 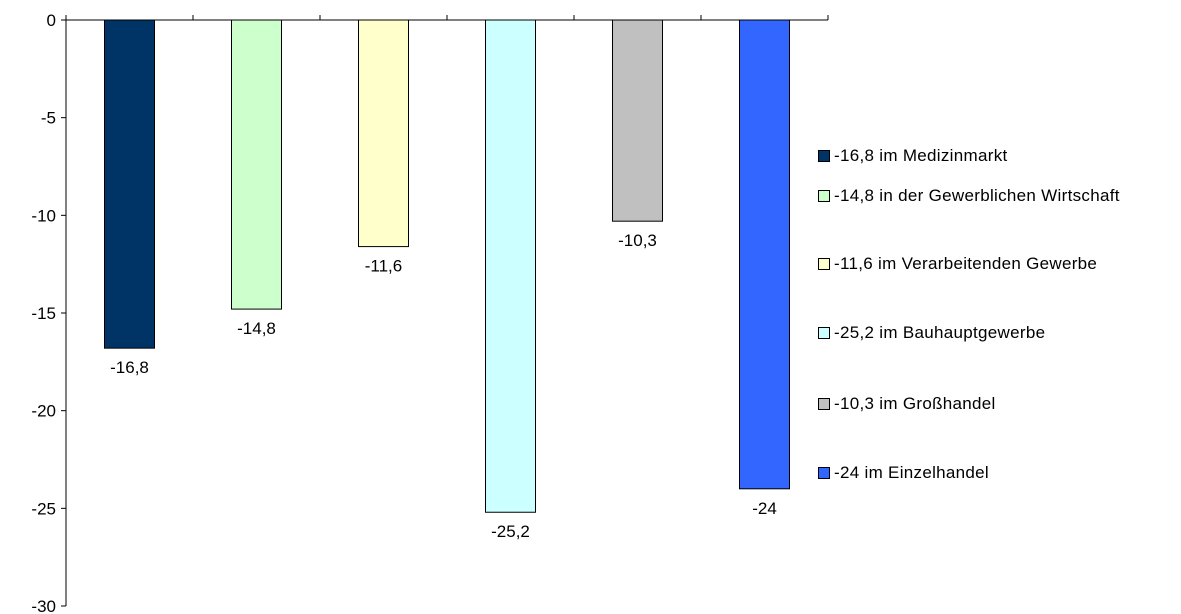 I want to click on y-tick-label: -20, so click(x=43, y=411).